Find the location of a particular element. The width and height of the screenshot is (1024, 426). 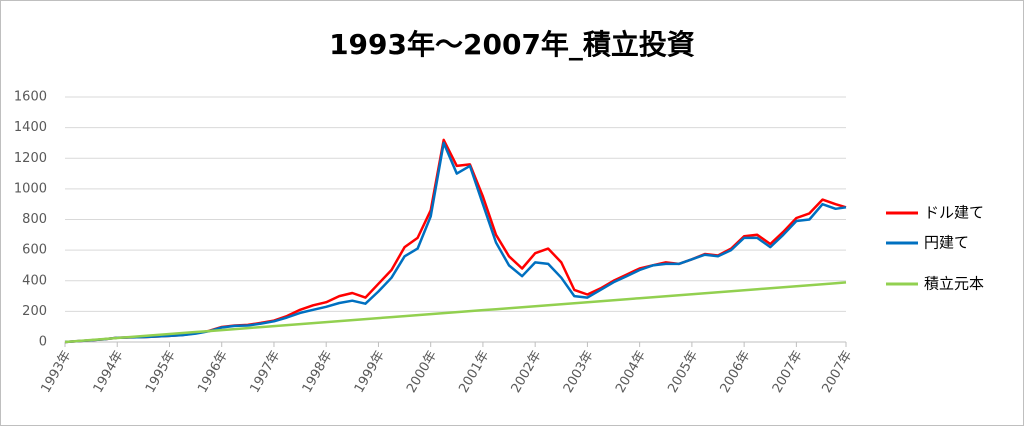

y-tick-label: 1400 is located at coordinates (30, 127).